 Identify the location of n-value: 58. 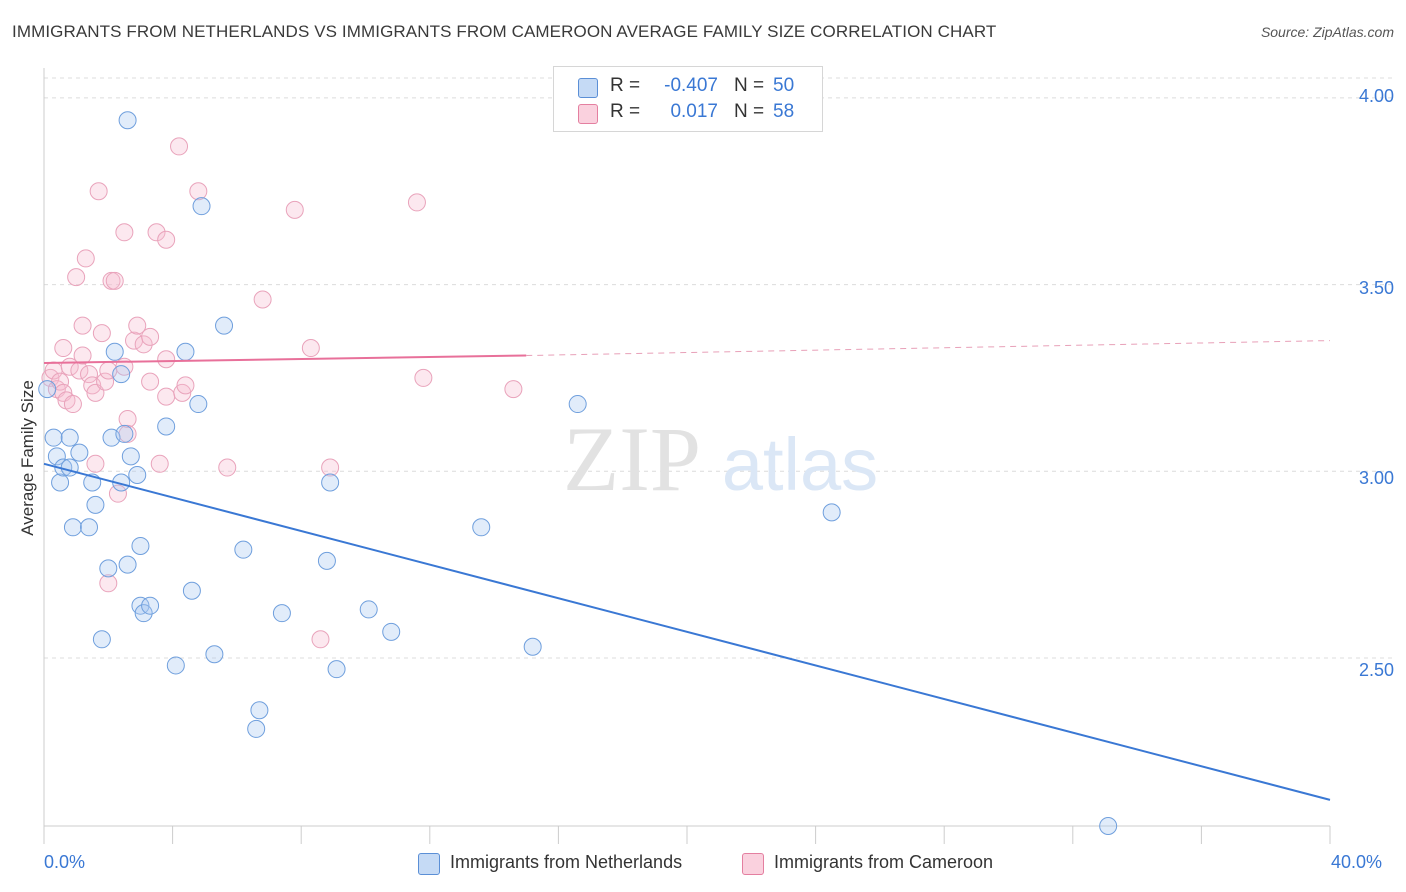
(784, 111).